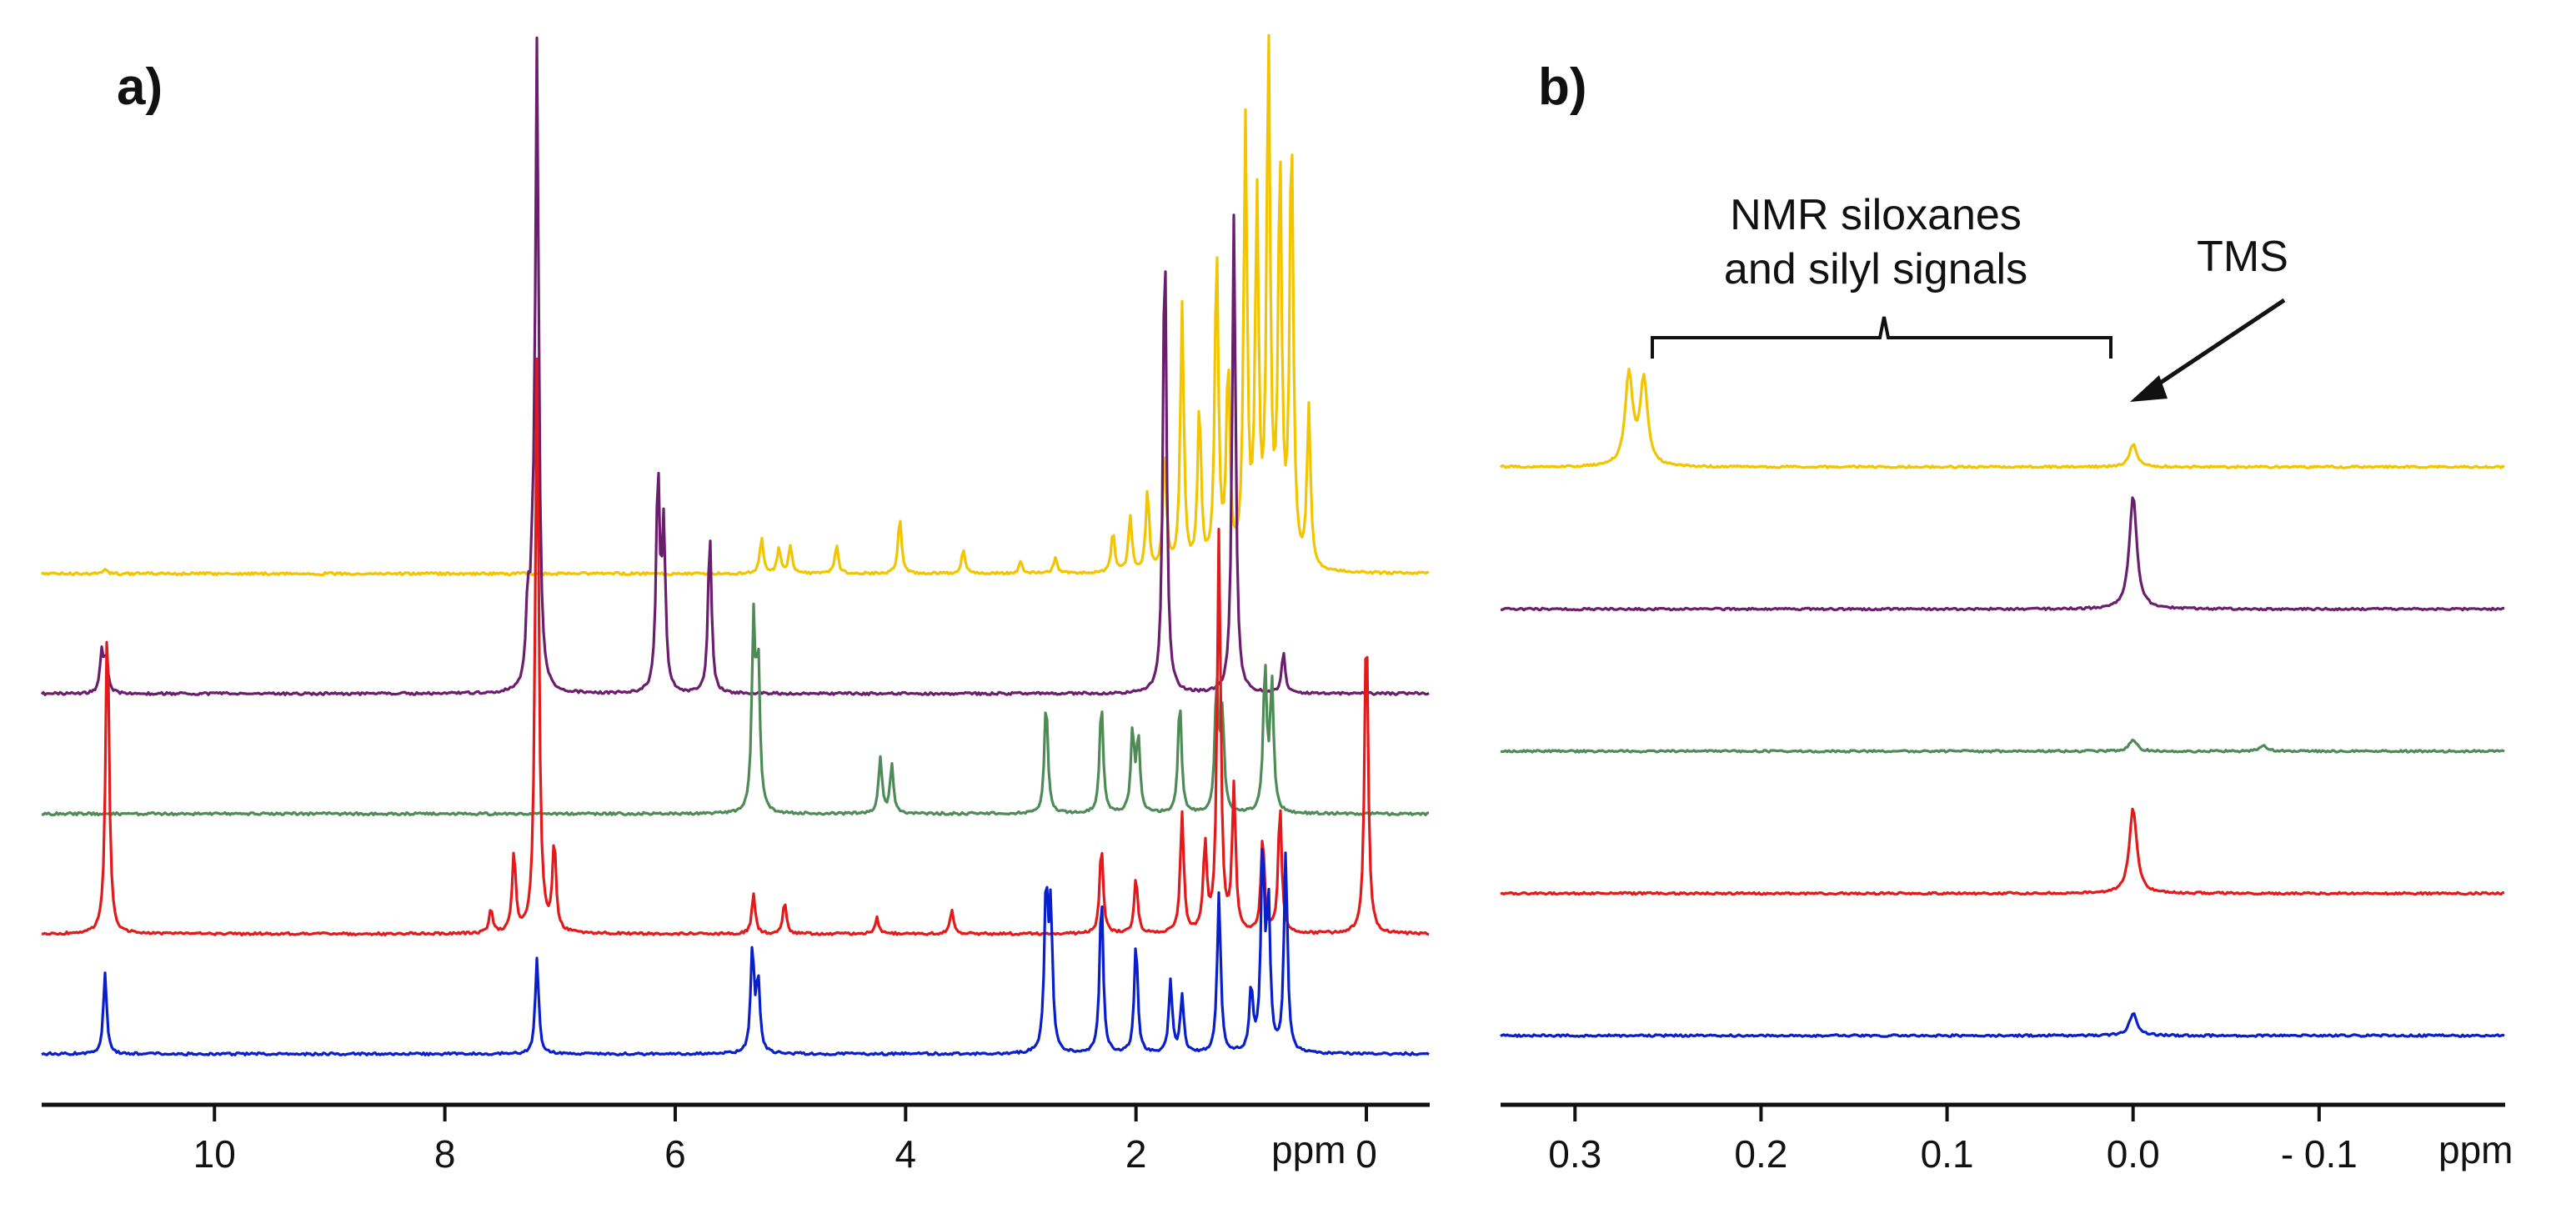  What do you see at coordinates (735, 710) in the screenshot?
I see `a-series-green-spectrum` at bounding box center [735, 710].